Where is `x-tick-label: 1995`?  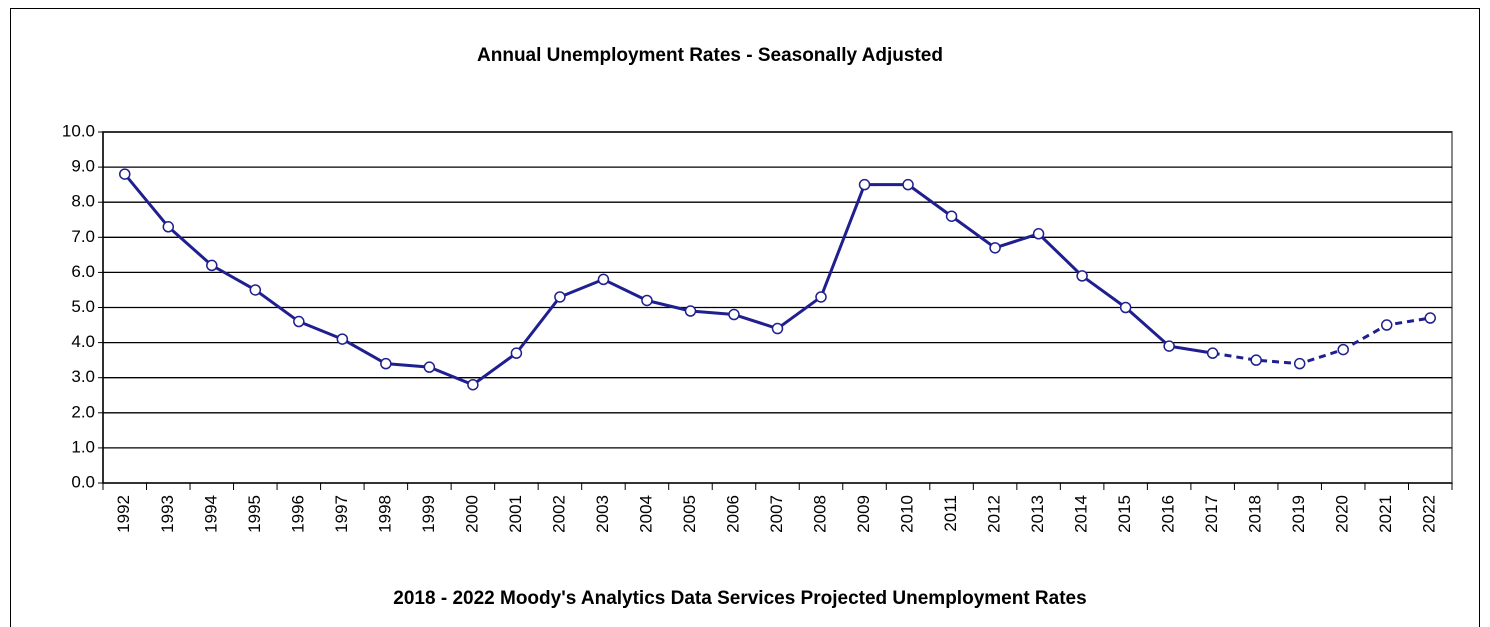
x-tick-label: 1995 is located at coordinates (254, 514).